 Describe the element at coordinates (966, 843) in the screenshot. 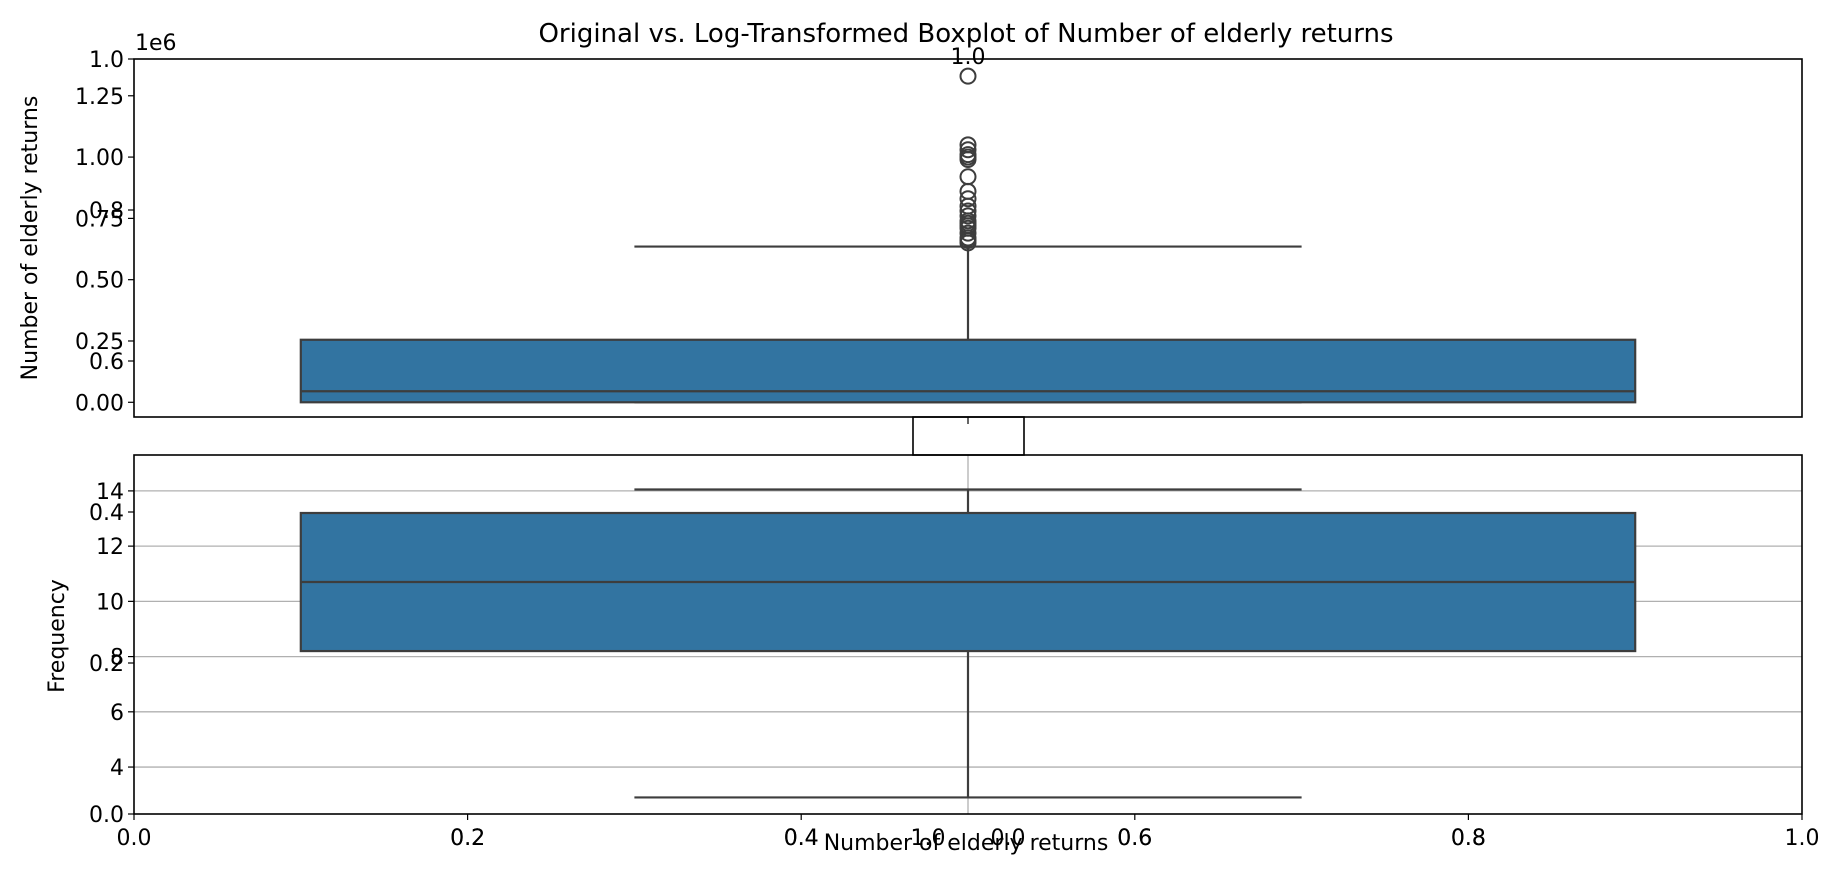

I see `x-axis-label: Number of elderly returns` at that location.